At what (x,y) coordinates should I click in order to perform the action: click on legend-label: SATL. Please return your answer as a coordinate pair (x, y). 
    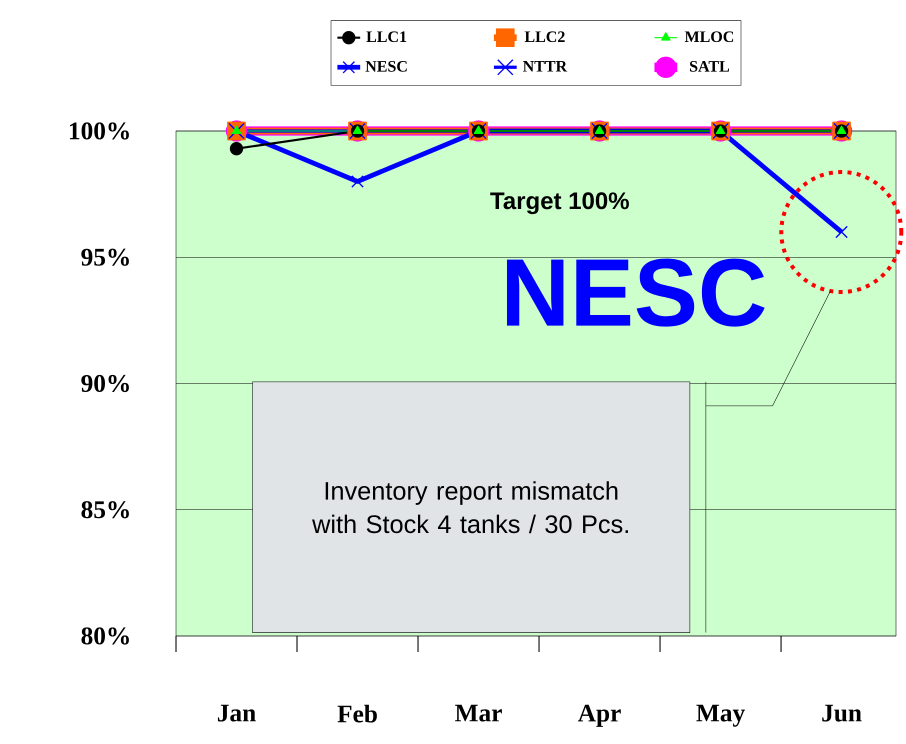
    Looking at the image, I should click on (710, 66).